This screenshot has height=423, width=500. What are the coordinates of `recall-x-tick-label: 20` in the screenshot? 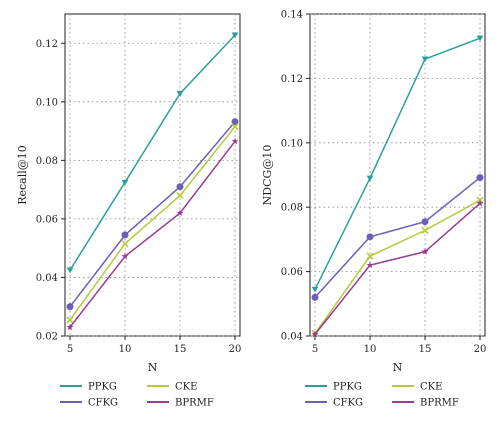 It's located at (235, 349).